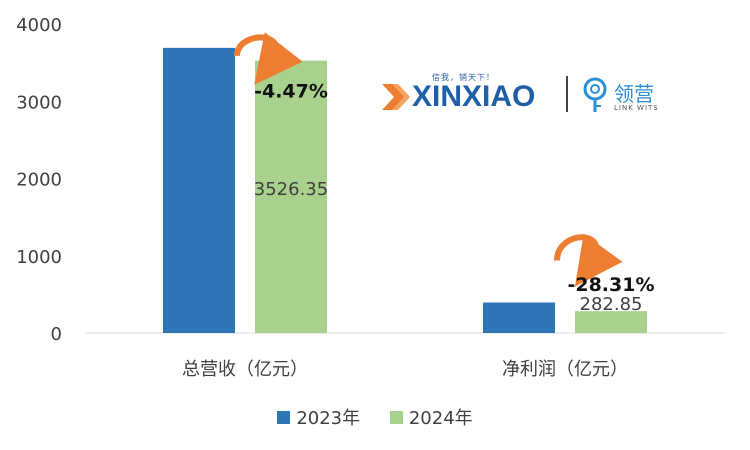 This screenshot has width=750, height=450. I want to click on data-label-2024: 282.85, so click(611, 304).